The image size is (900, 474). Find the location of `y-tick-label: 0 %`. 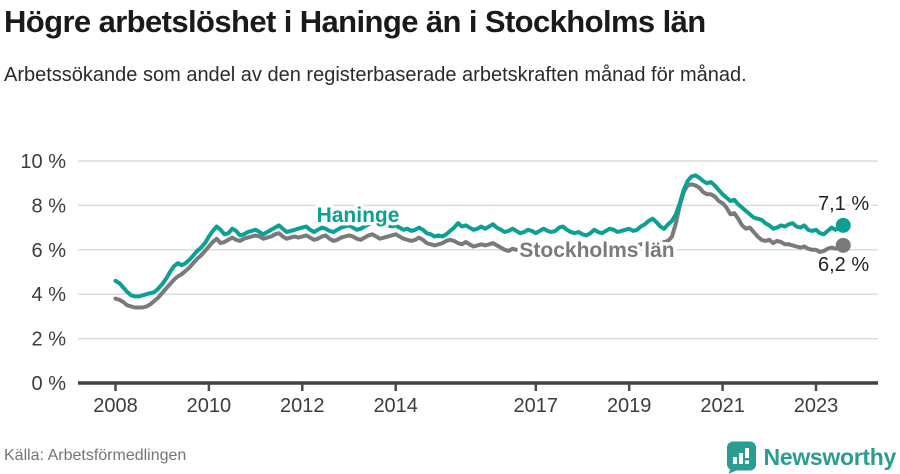

y-tick-label: 0 % is located at coordinates (49, 384).